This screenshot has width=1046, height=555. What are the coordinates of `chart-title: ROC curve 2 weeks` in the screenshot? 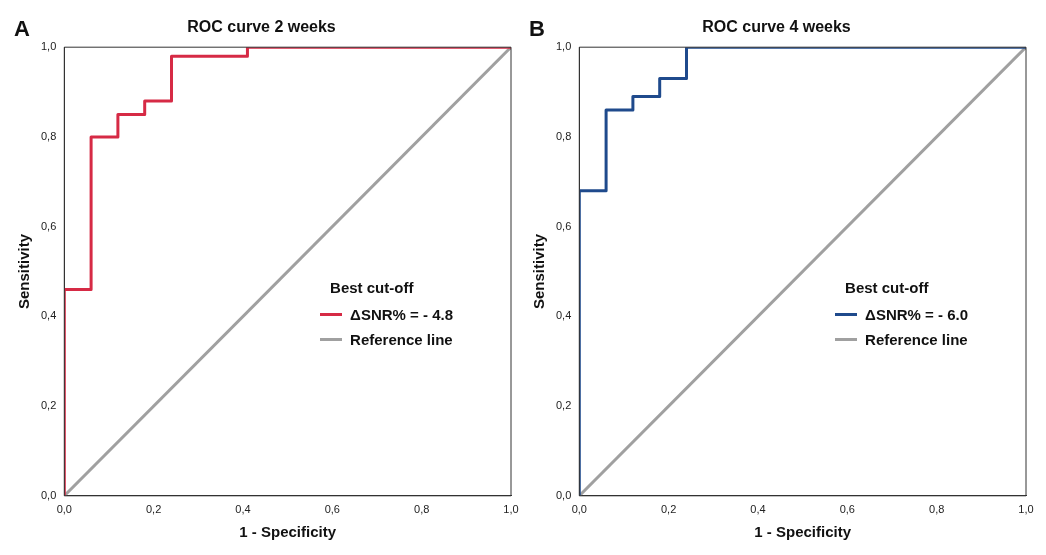 It's located at (261, 27).